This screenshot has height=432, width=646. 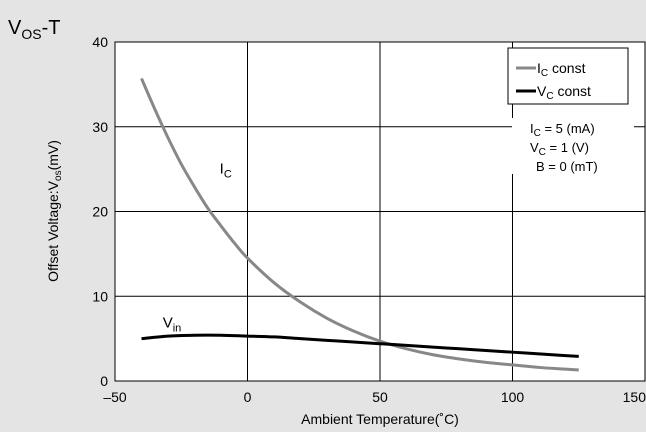 What do you see at coordinates (559, 149) in the screenshot?
I see `condition-vc: VC = 1 (V)` at bounding box center [559, 149].